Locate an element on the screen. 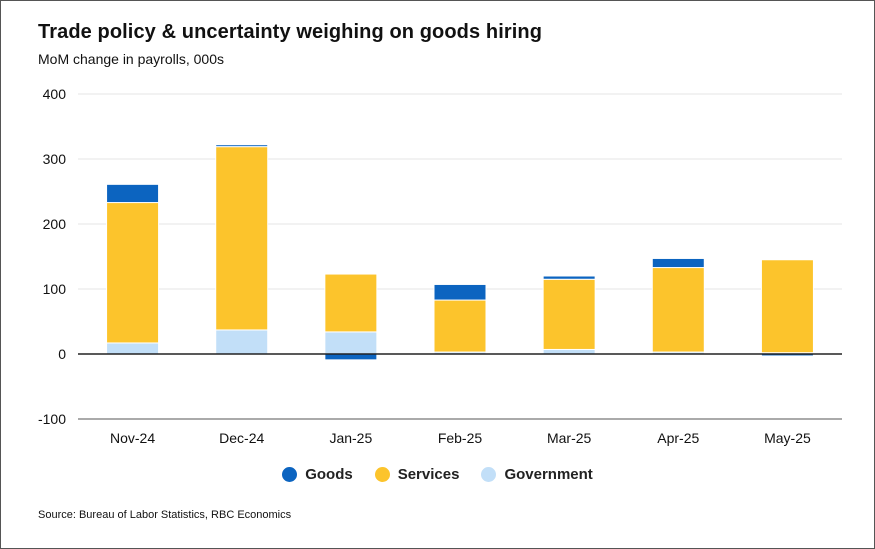  y-tick-label: 400 is located at coordinates (55, 94).